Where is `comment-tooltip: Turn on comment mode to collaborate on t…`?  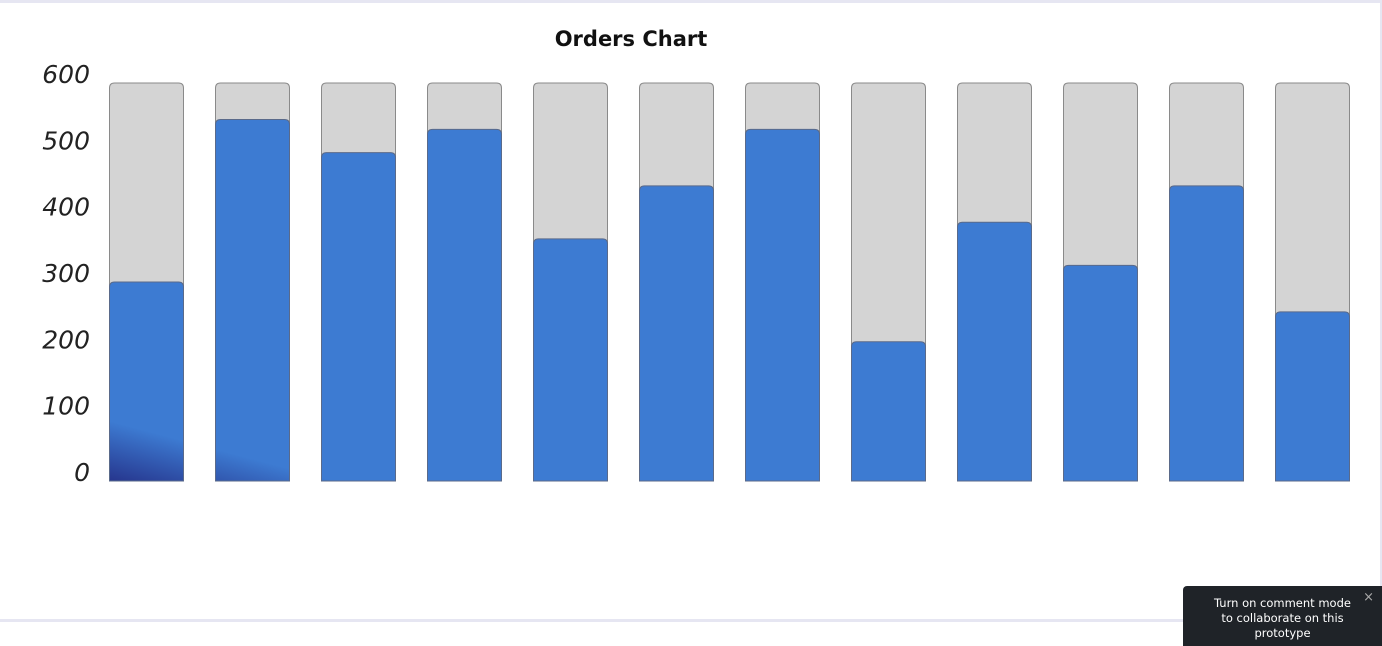
comment-tooltip: Turn on comment mode to collaborate on t… is located at coordinates (1282, 616).